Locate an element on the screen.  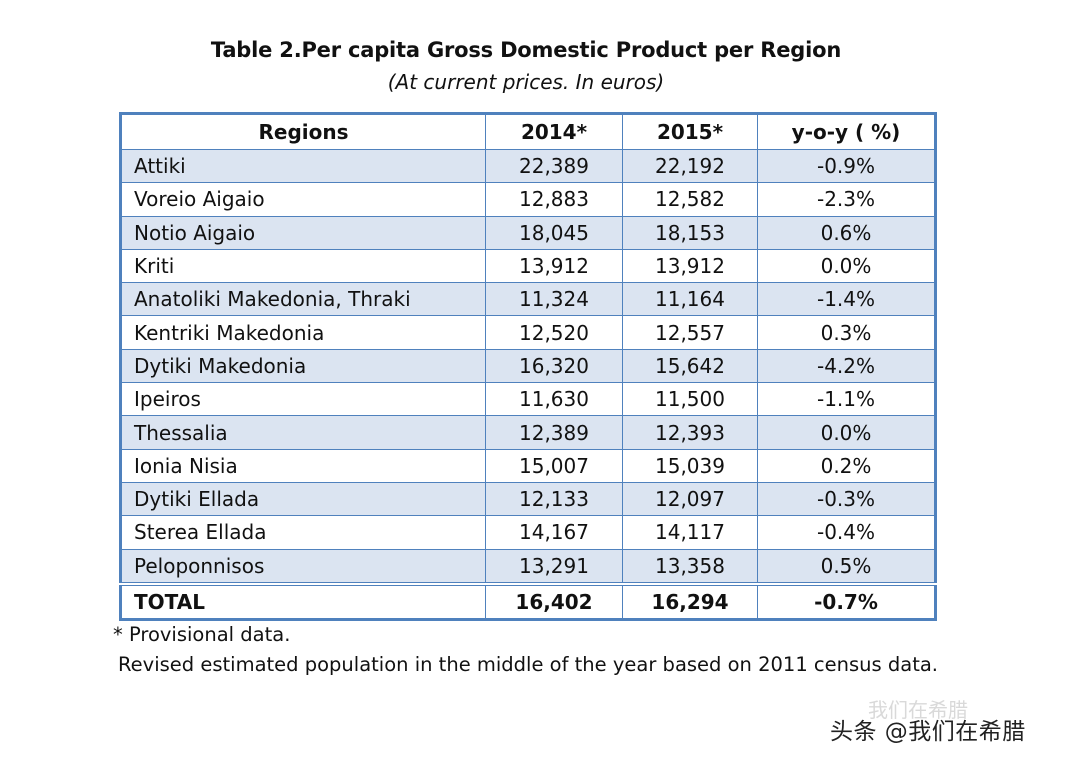
row-yoy: -4.2% is located at coordinates (846, 366).